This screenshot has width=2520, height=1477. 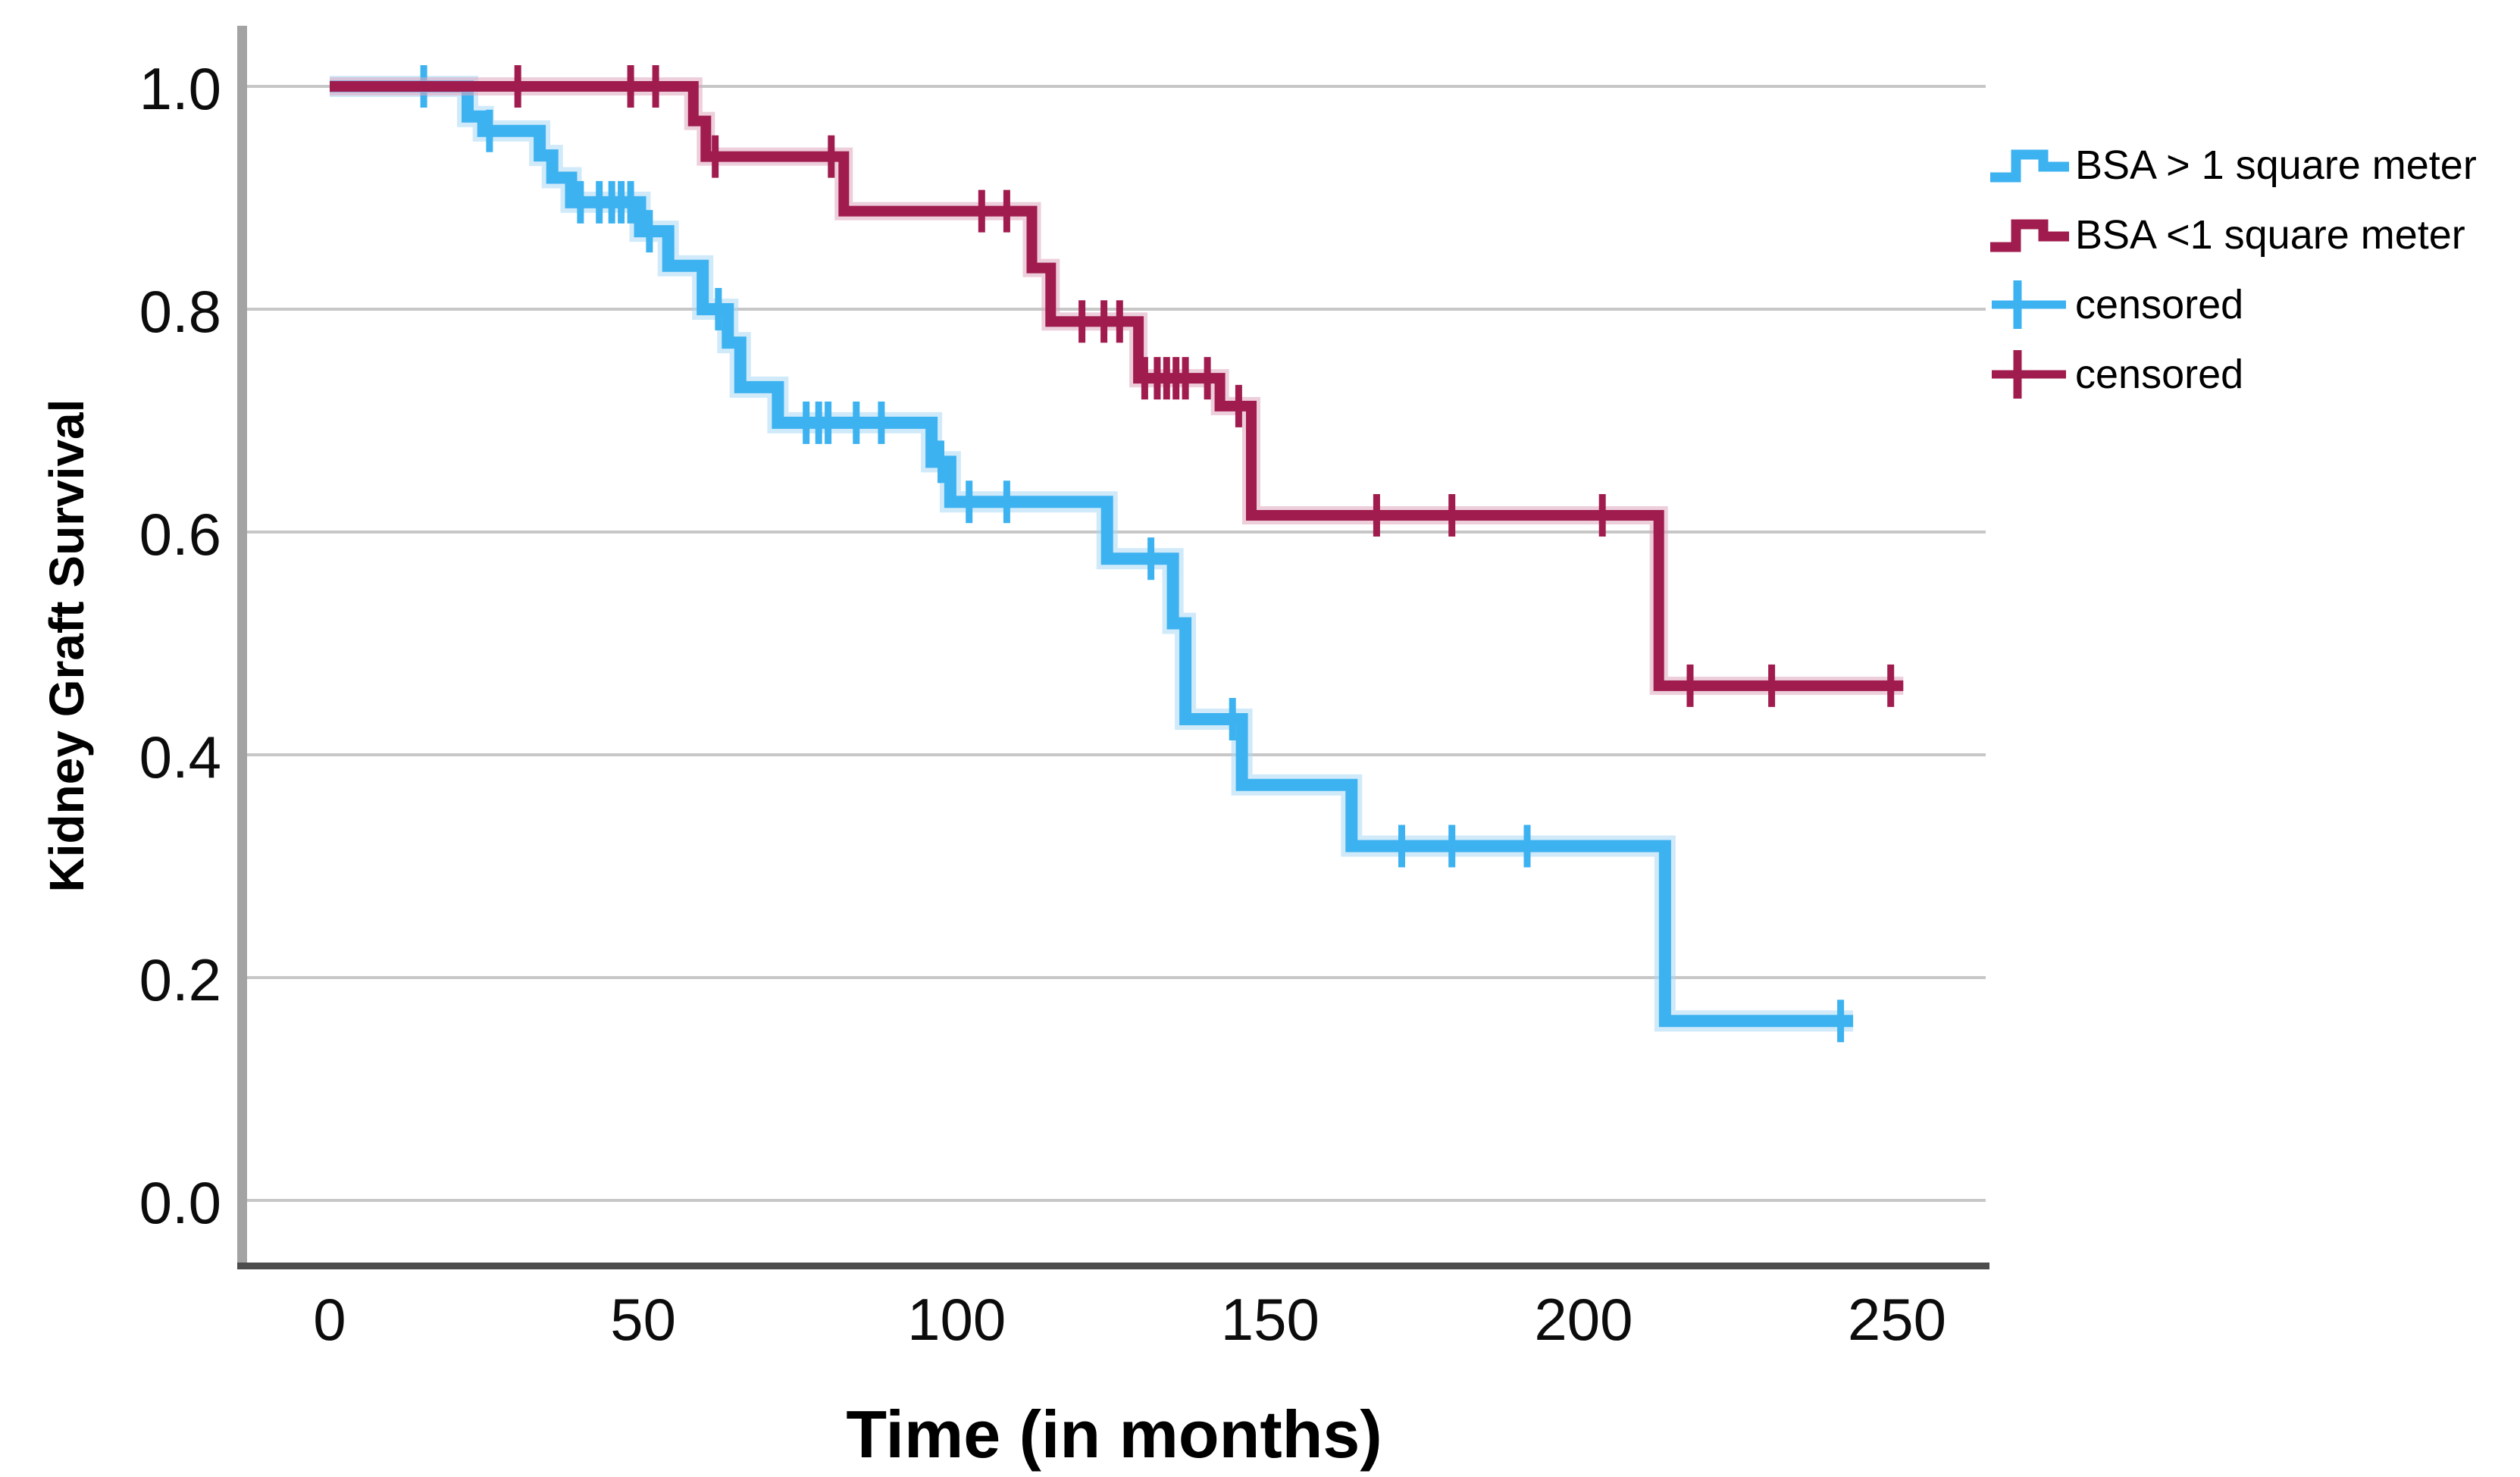 I want to click on y-tick-label: 0.6, so click(x=180, y=534).